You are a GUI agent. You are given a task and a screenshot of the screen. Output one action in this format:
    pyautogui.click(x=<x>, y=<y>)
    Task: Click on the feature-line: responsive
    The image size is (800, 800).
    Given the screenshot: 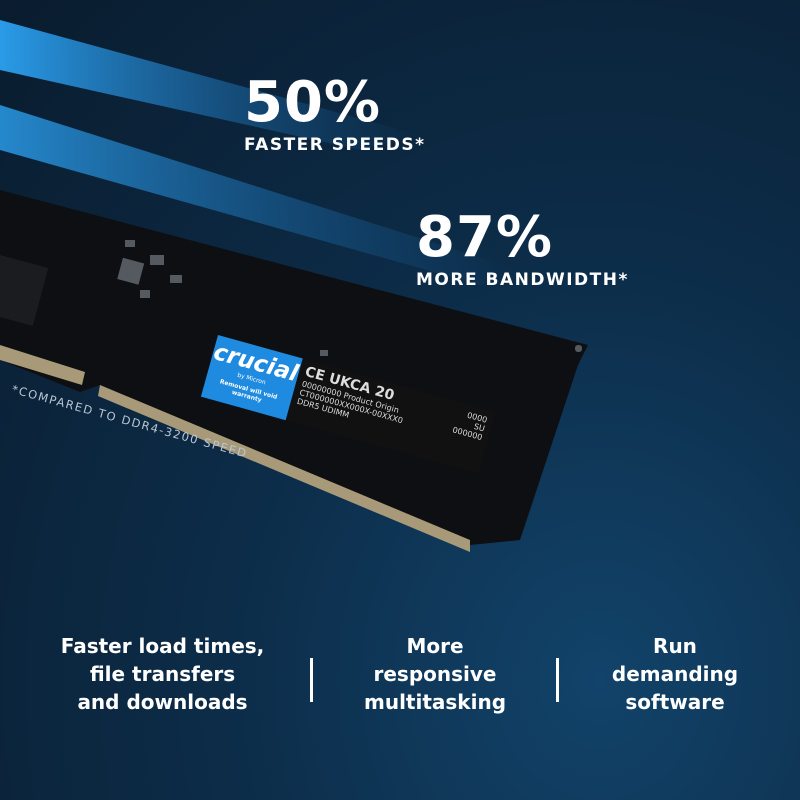 What is the action you would take?
    pyautogui.click(x=435, y=674)
    